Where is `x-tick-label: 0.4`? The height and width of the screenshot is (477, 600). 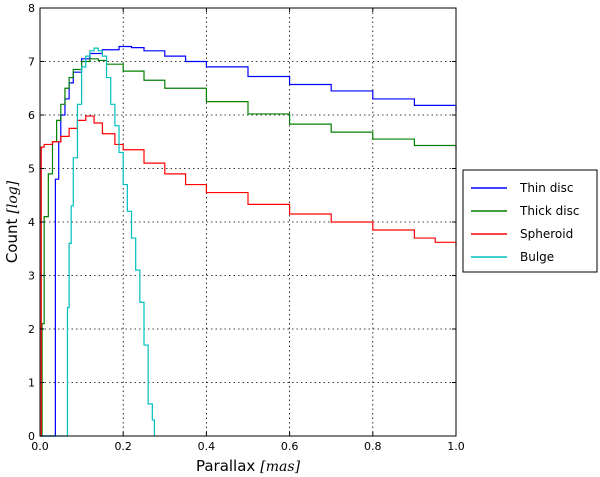
x-tick-label: 0.4 is located at coordinates (207, 446).